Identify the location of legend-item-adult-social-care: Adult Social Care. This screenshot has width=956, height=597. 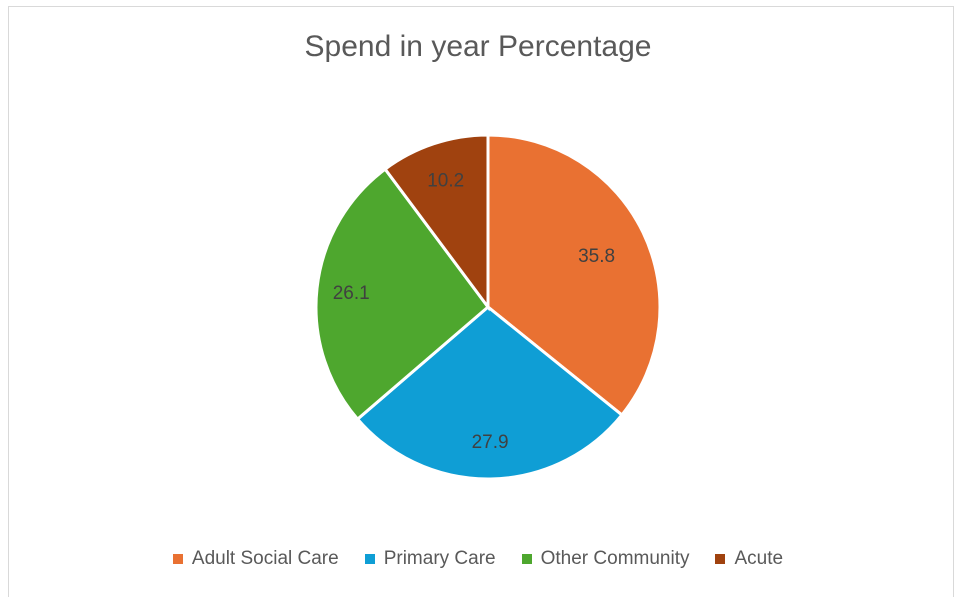
(255, 559).